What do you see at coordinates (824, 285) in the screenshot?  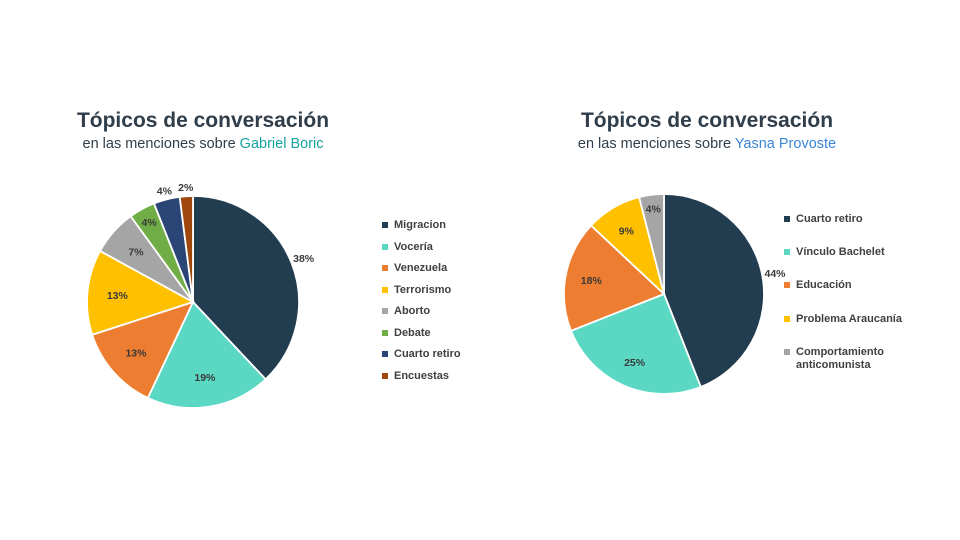 I see `legend-label: Educación` at bounding box center [824, 285].